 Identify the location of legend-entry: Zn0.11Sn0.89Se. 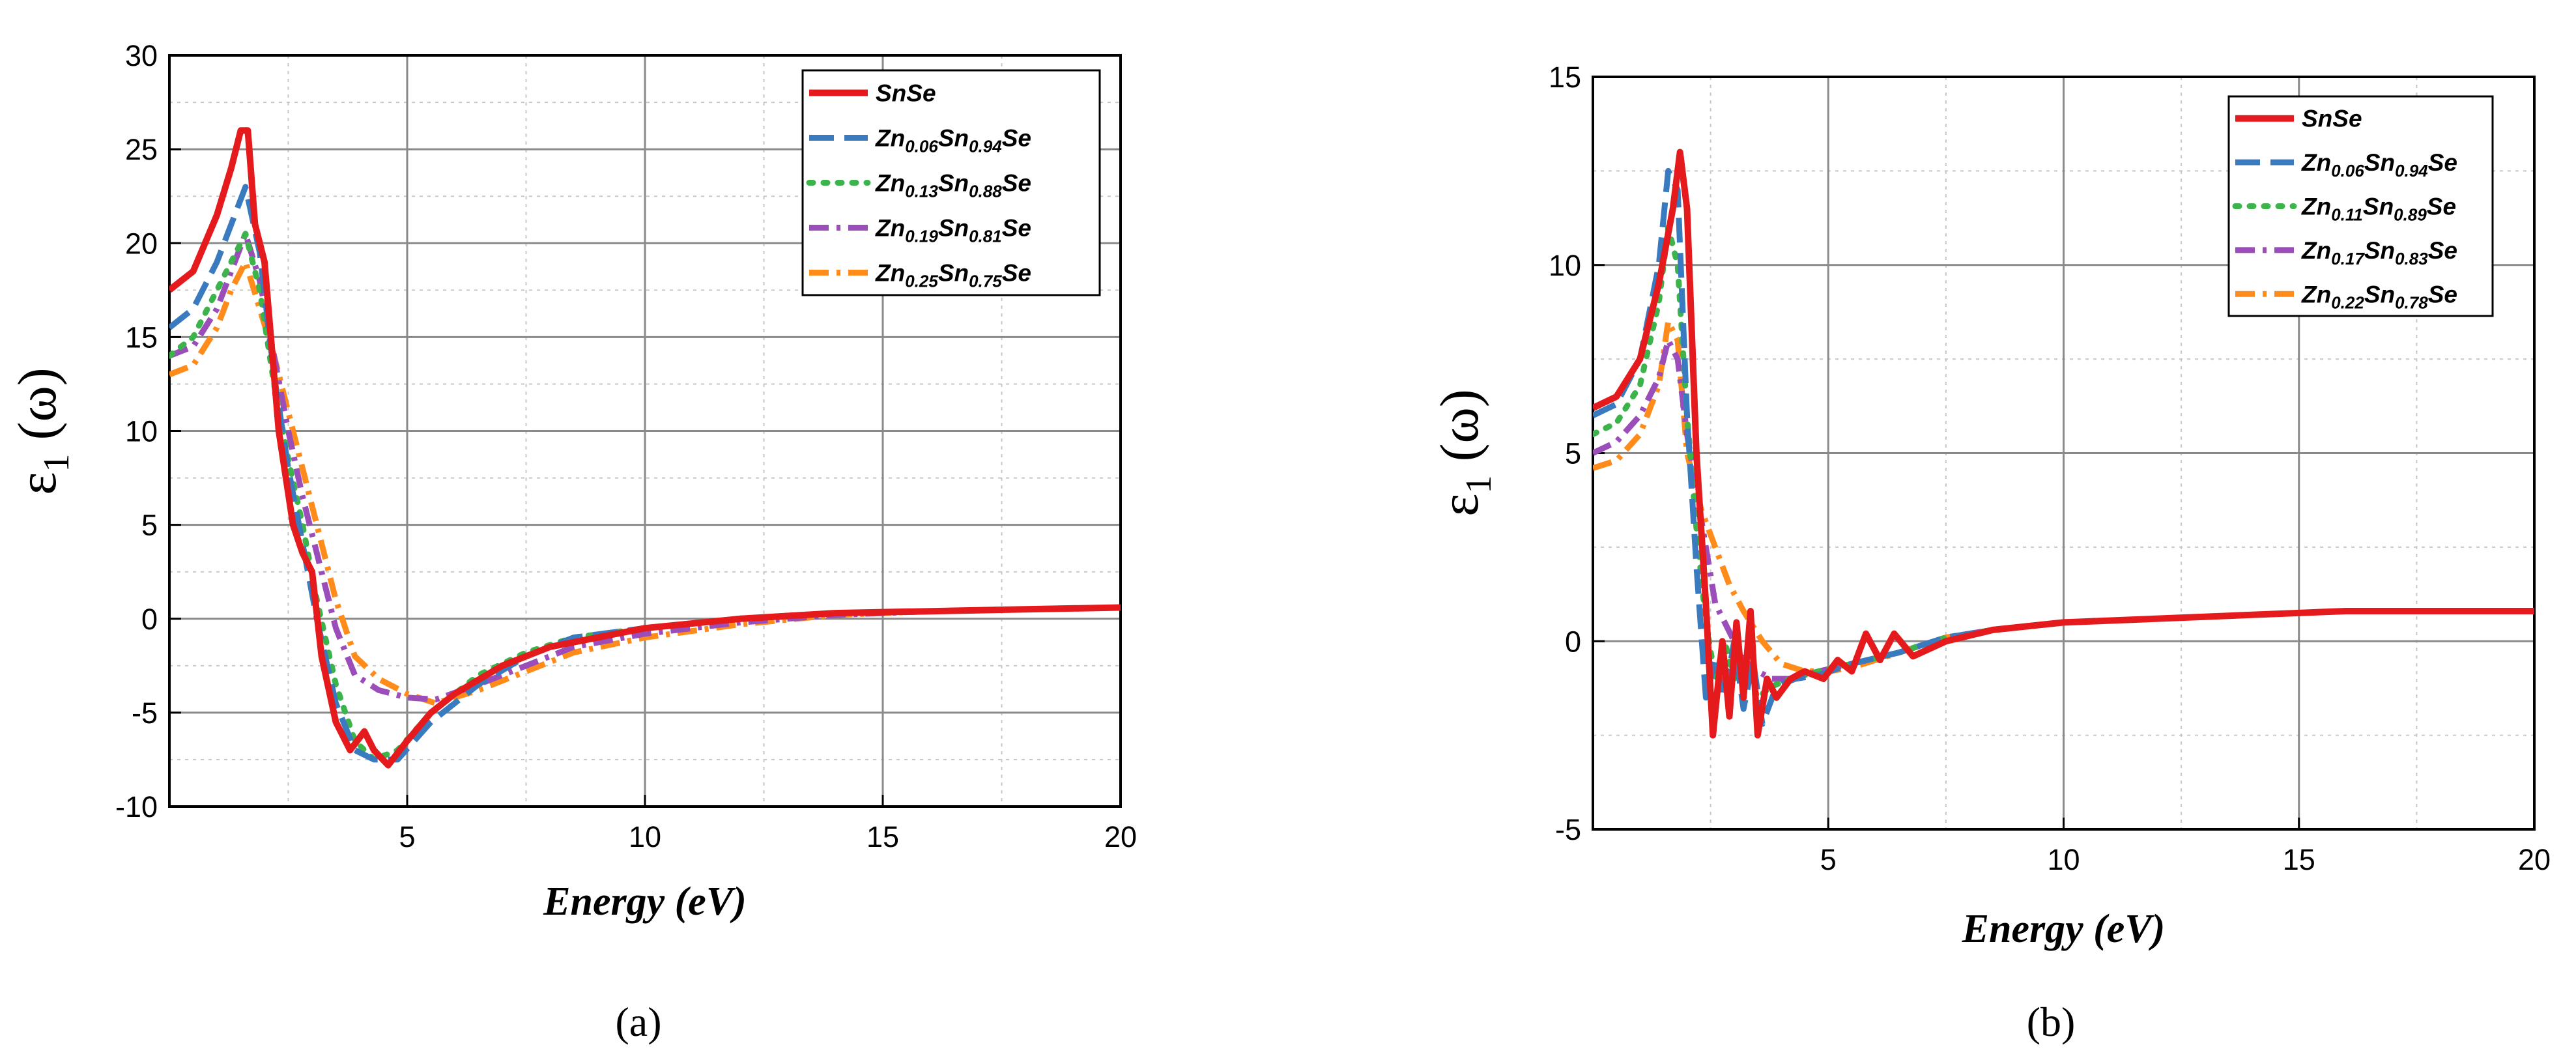
(2378, 209).